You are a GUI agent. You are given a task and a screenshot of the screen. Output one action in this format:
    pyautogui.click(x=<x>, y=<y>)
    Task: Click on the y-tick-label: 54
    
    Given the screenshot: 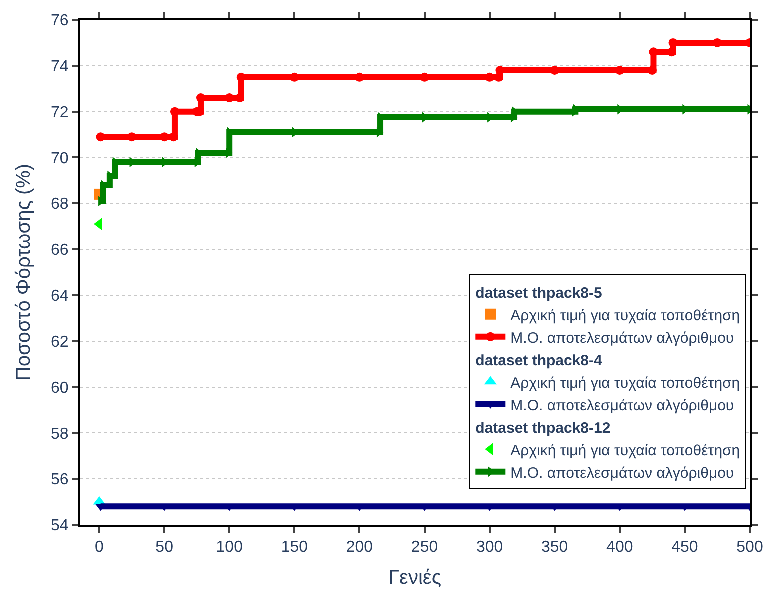 What is the action you would take?
    pyautogui.click(x=60, y=526)
    